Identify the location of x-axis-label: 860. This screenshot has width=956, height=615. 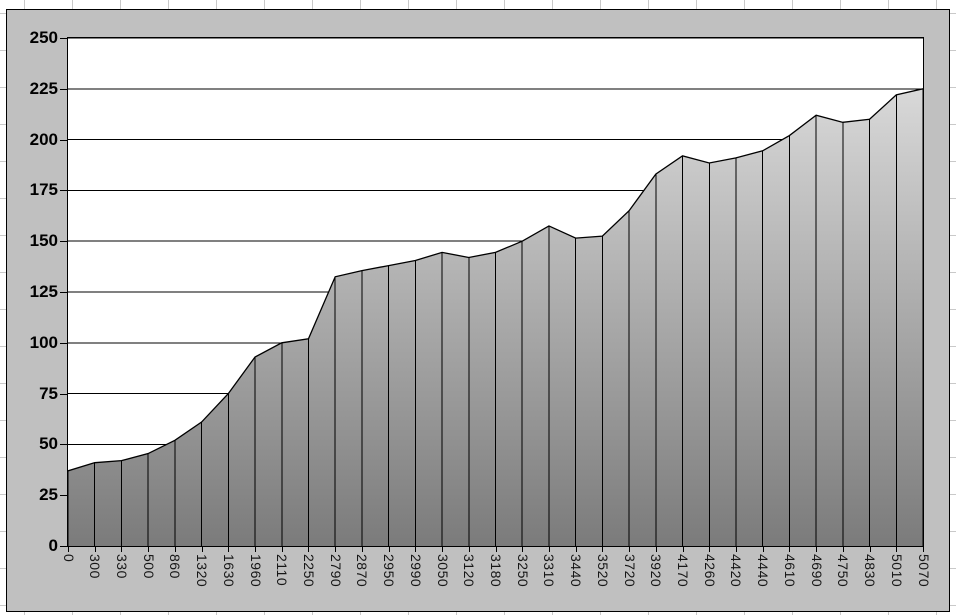
(175, 566).